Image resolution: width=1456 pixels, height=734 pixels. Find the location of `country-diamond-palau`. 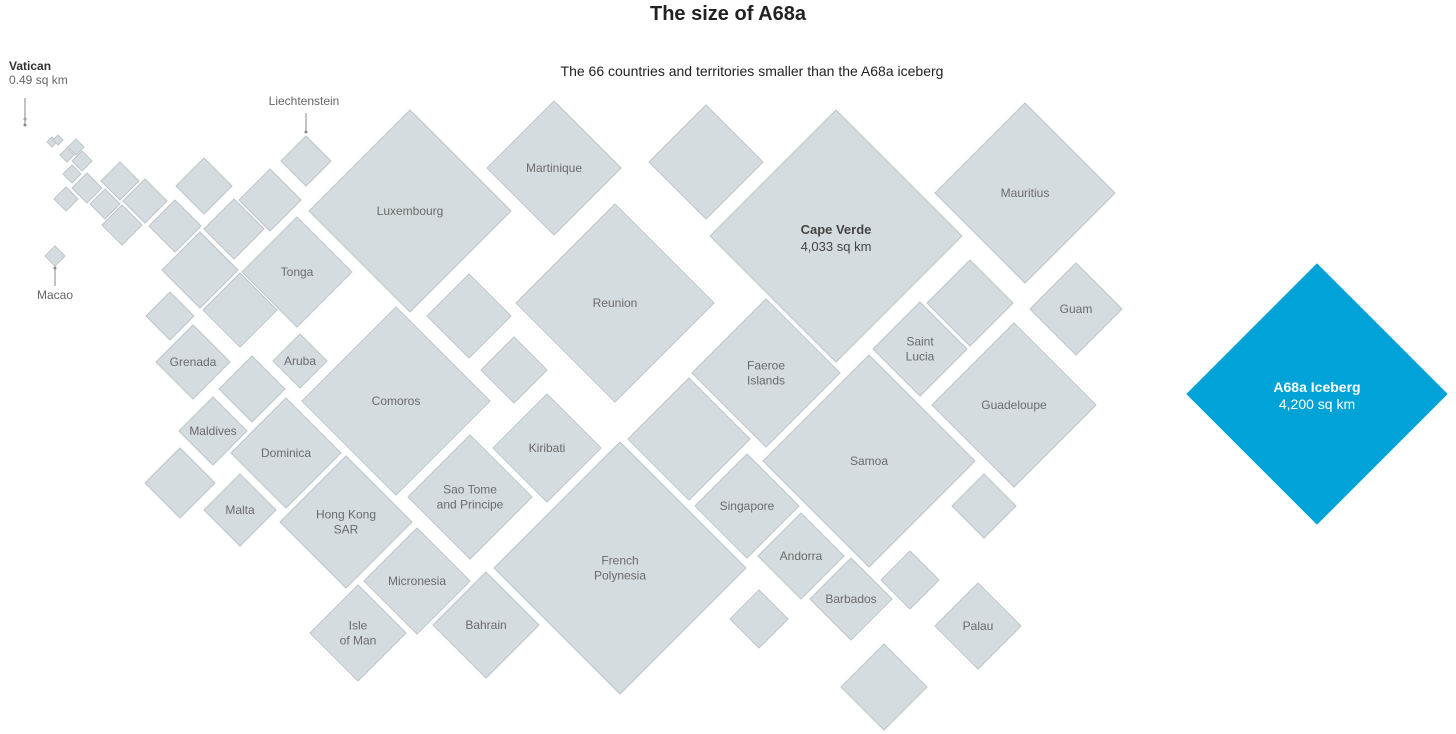

country-diamond-palau is located at coordinates (978, 626).